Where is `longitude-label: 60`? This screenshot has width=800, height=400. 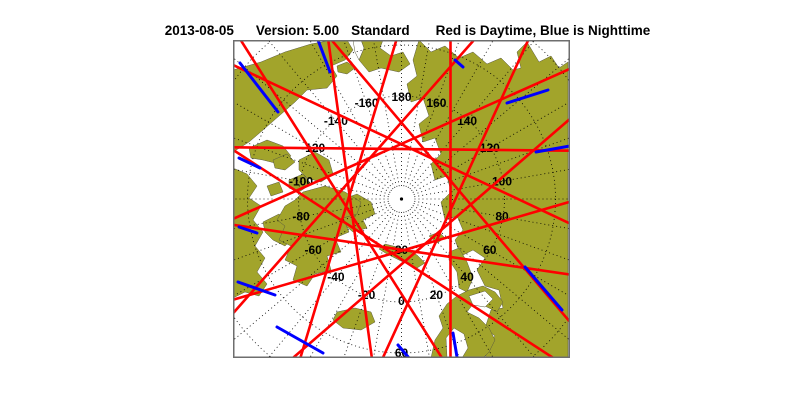 longitude-label: 60 is located at coordinates (490, 250).